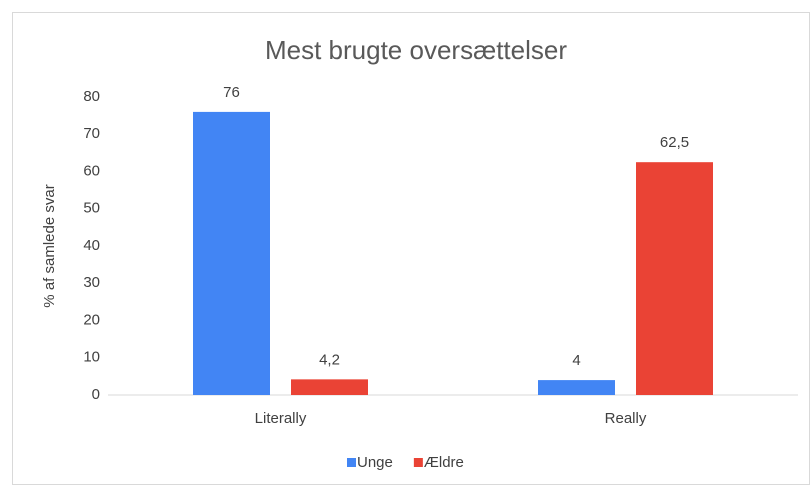  What do you see at coordinates (91, 357) in the screenshot?
I see `y-tick-label: 10` at bounding box center [91, 357].